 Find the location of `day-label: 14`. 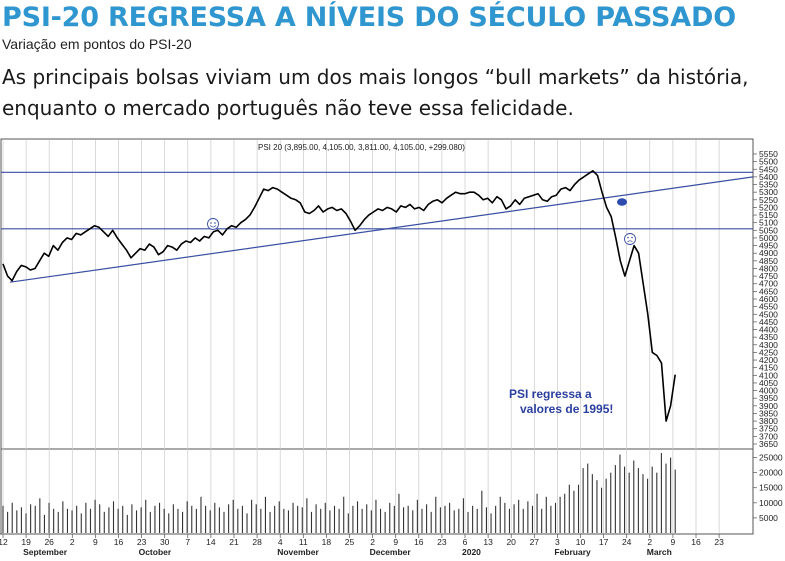

day-label: 14 is located at coordinates (211, 542).